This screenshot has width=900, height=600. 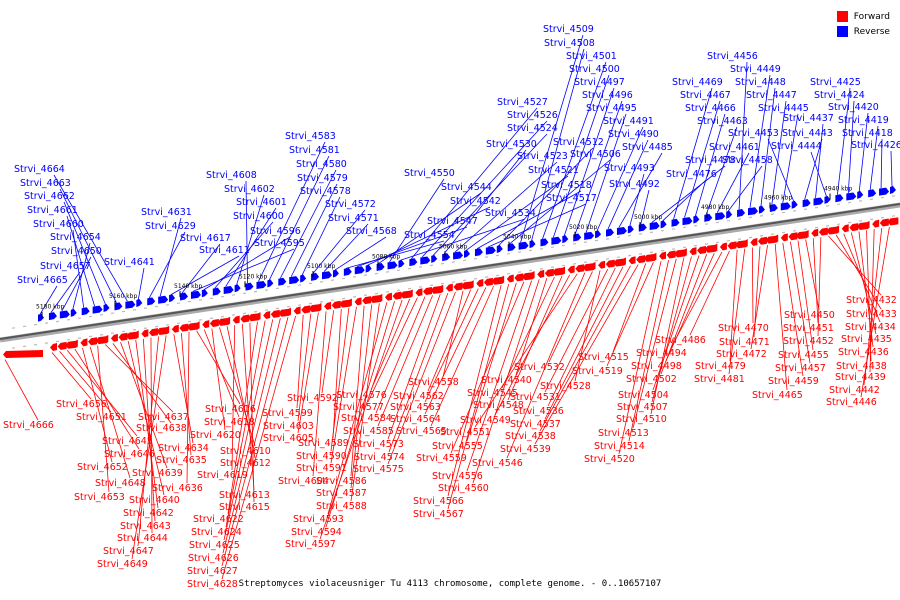 What do you see at coordinates (634, 184) in the screenshot?
I see `reverse-gene-label: Strvi_4492` at bounding box center [634, 184].